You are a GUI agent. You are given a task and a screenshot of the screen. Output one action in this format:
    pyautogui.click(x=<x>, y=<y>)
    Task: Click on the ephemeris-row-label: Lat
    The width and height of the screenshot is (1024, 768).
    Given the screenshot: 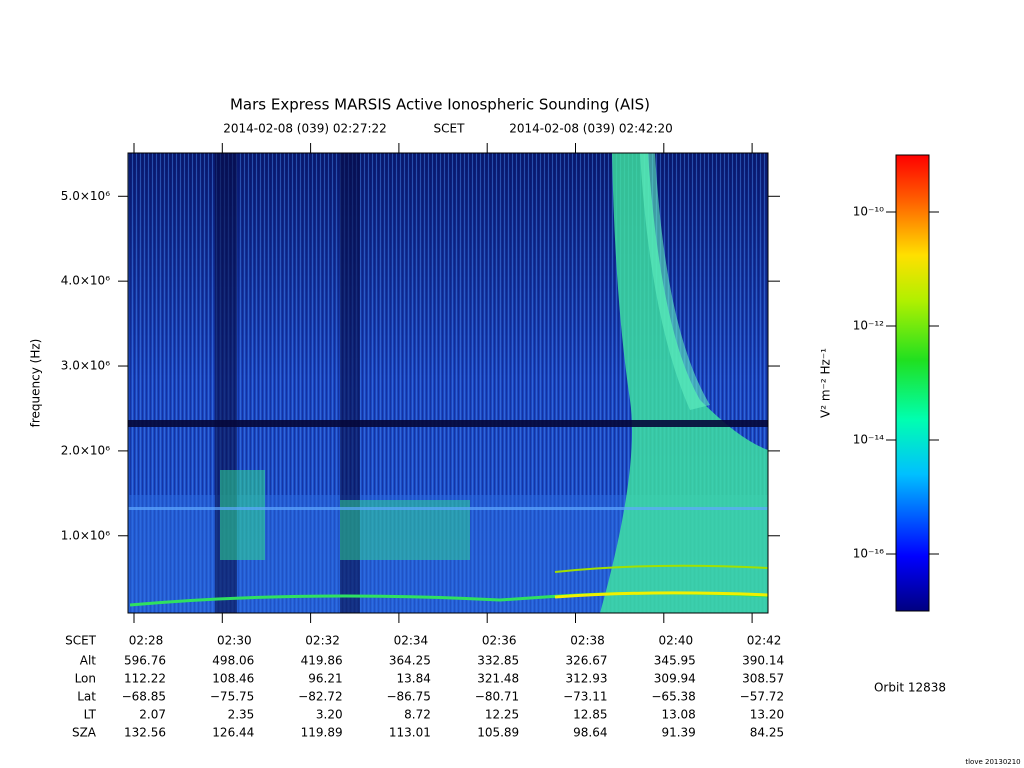 What is the action you would take?
    pyautogui.click(x=86, y=697)
    